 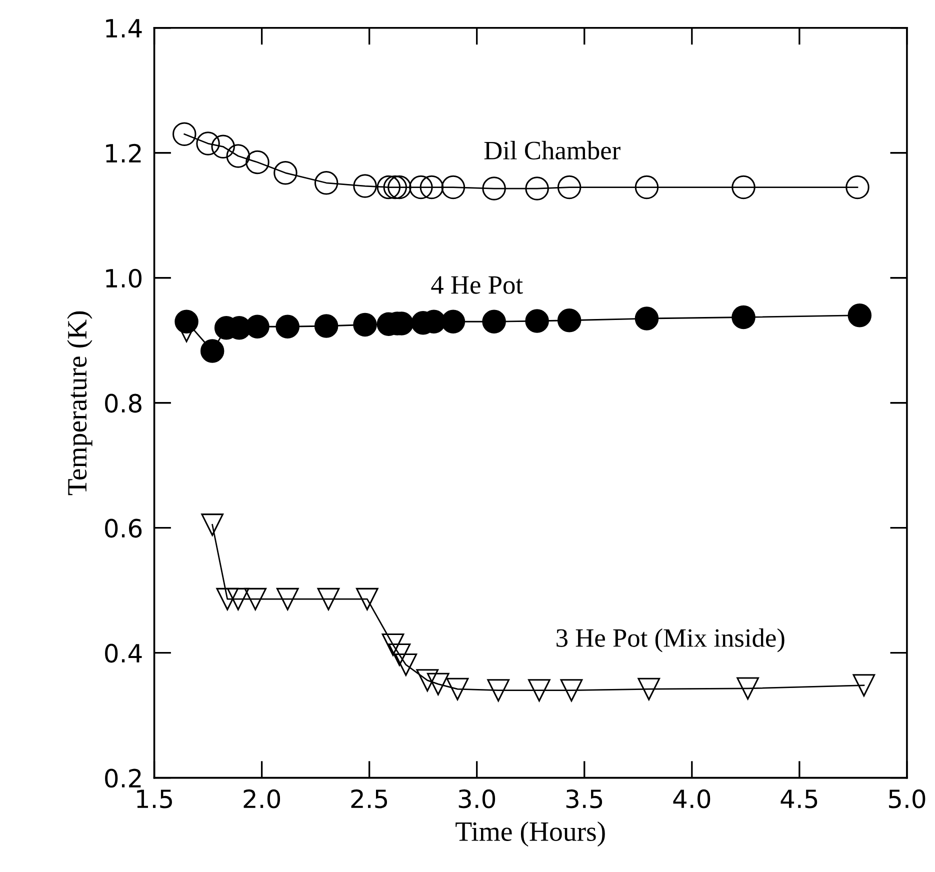 What do you see at coordinates (123, 528) in the screenshot?
I see `y-tick-label: 0.6` at bounding box center [123, 528].